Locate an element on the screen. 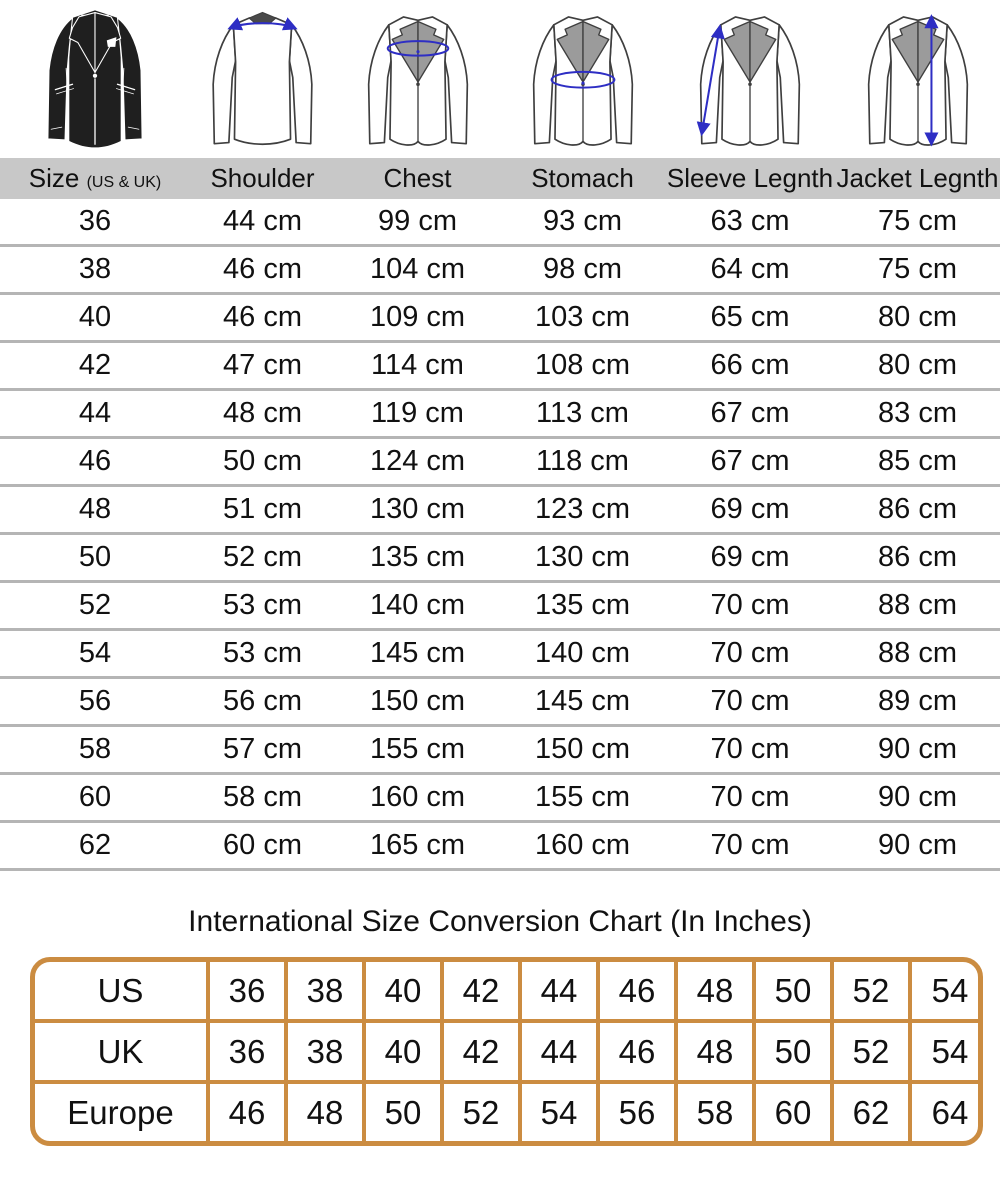 Image resolution: width=1000 pixels, height=1195 pixels. conversion-row: US 36 38 40 42 44 46 48 50 52 54 is located at coordinates (506, 992).